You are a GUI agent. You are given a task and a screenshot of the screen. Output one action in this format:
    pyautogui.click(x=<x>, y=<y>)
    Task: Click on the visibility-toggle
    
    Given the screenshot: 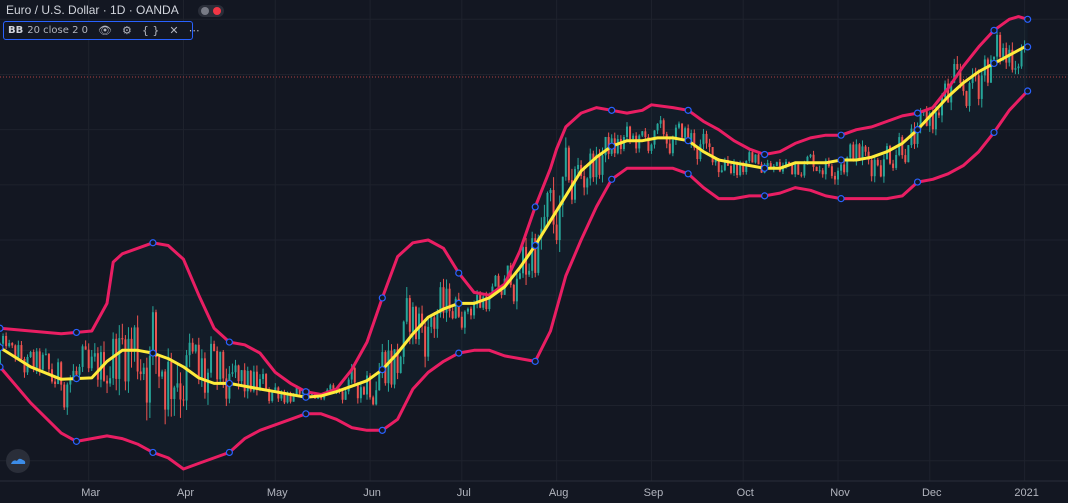 What is the action you would take?
    pyautogui.click(x=211, y=11)
    